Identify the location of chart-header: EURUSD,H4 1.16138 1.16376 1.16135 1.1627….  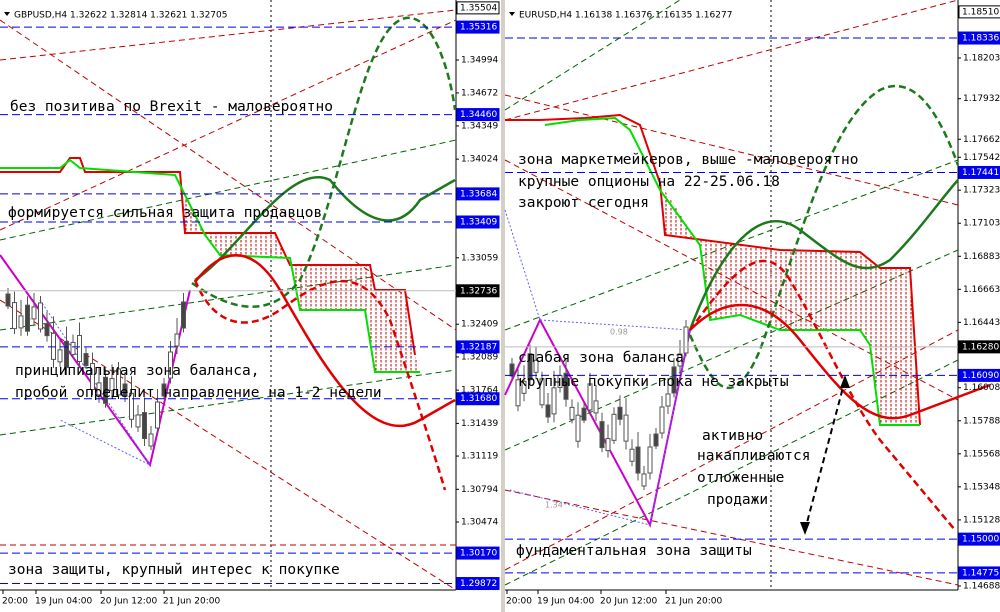
(625, 16).